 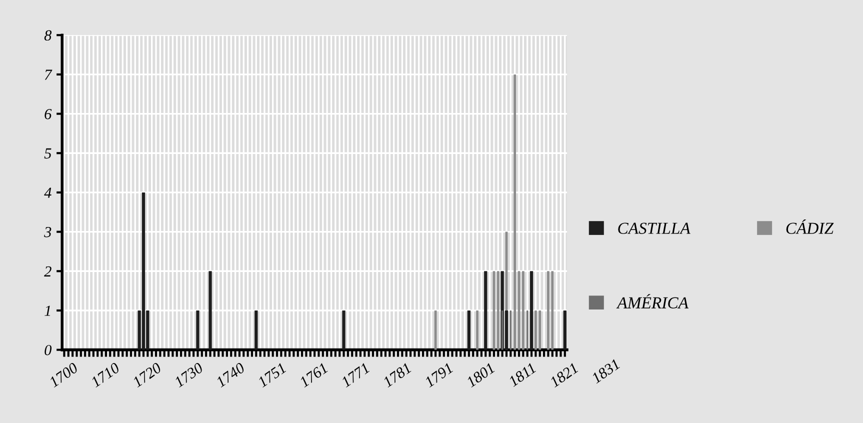 I want to click on y-tick-label: 7, so click(x=48, y=75).